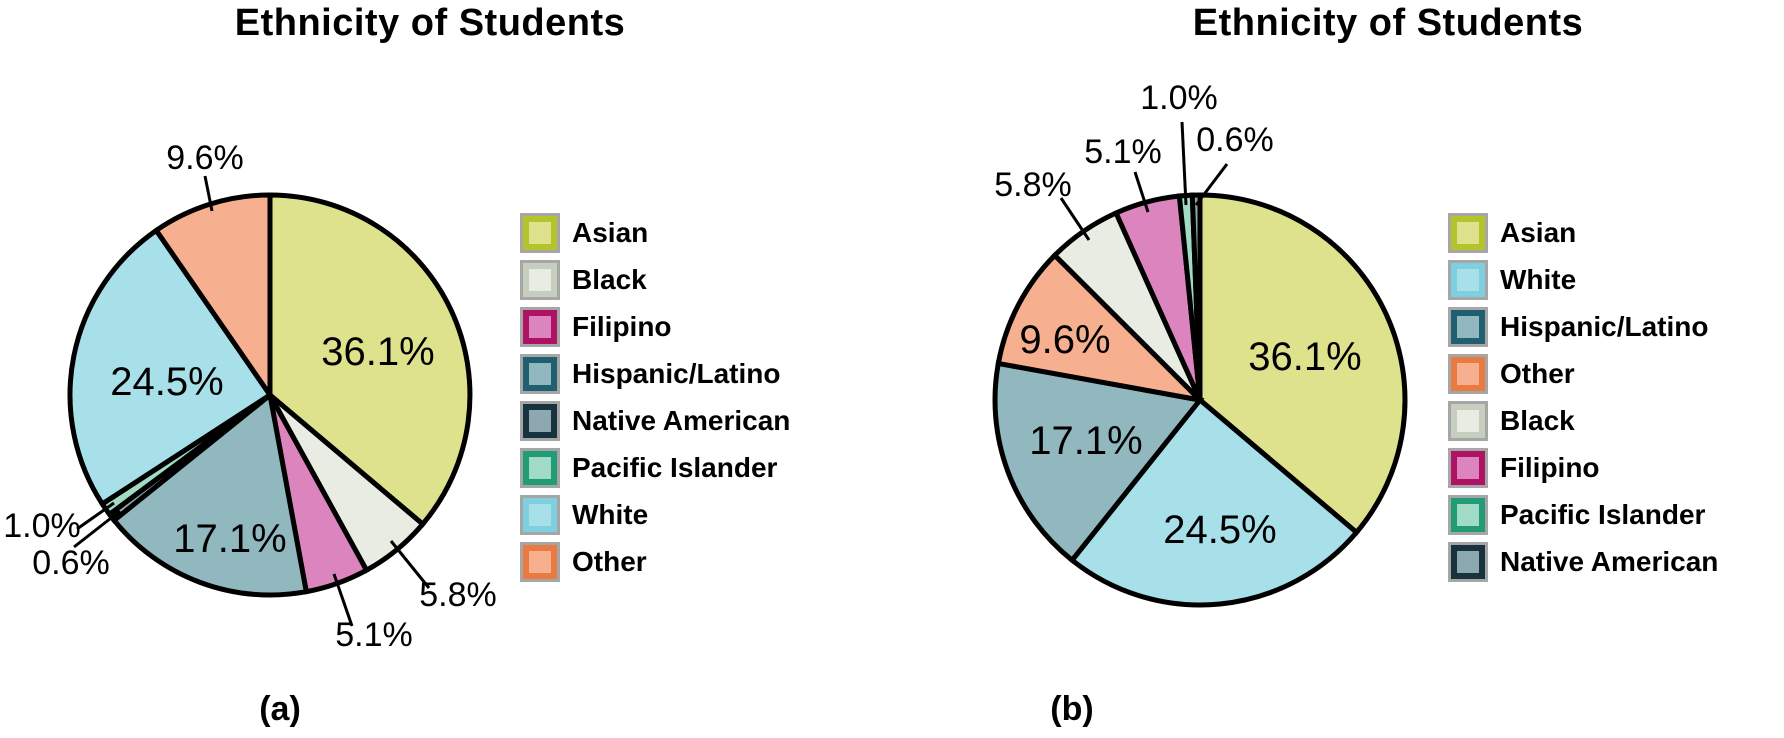 The image size is (1784, 738). Describe the element at coordinates (280, 709) in the screenshot. I see `chart-a-caption: (a)` at that location.